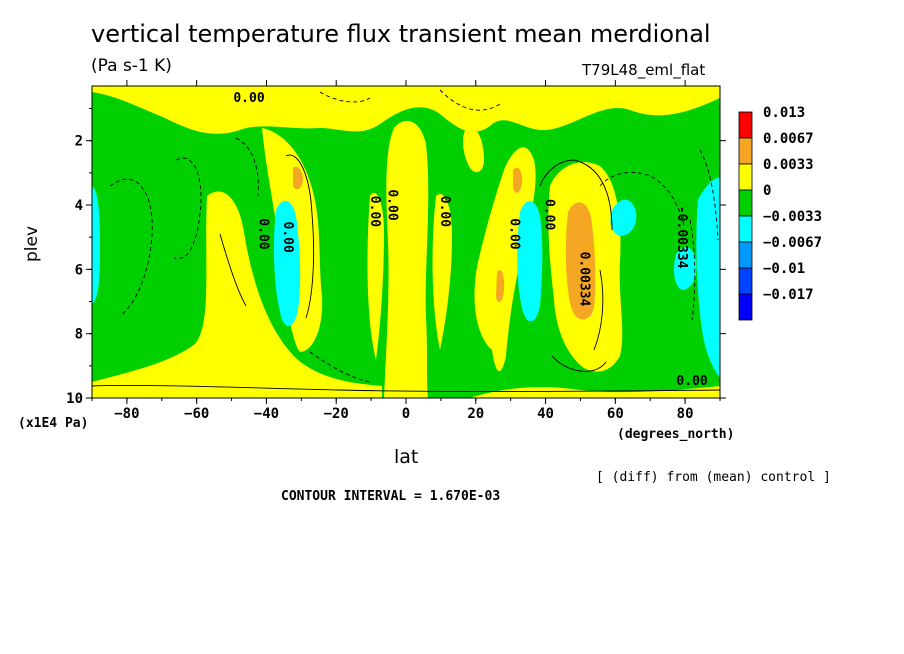 The height and width of the screenshot is (654, 904). I want to click on fill-yellow-nh-column, so click(585, 267).